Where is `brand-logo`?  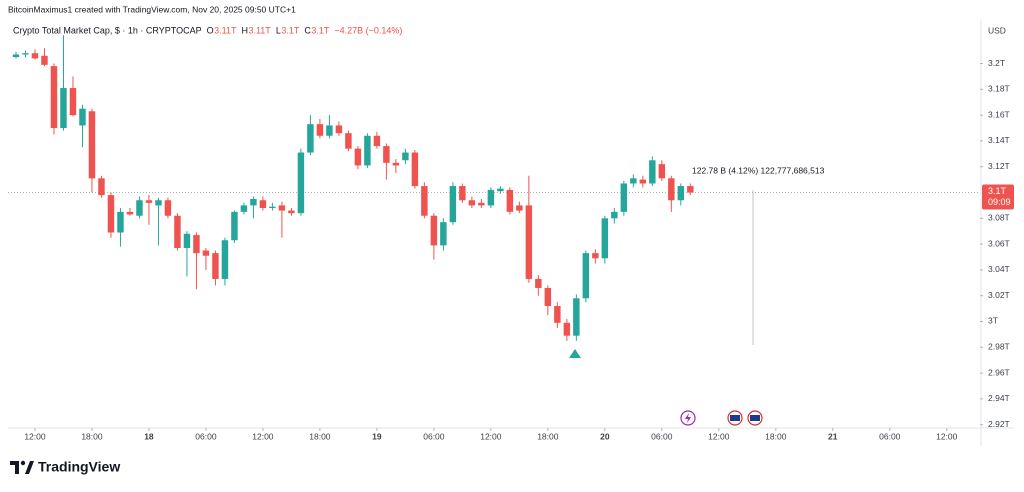 brand-logo is located at coordinates (22, 467).